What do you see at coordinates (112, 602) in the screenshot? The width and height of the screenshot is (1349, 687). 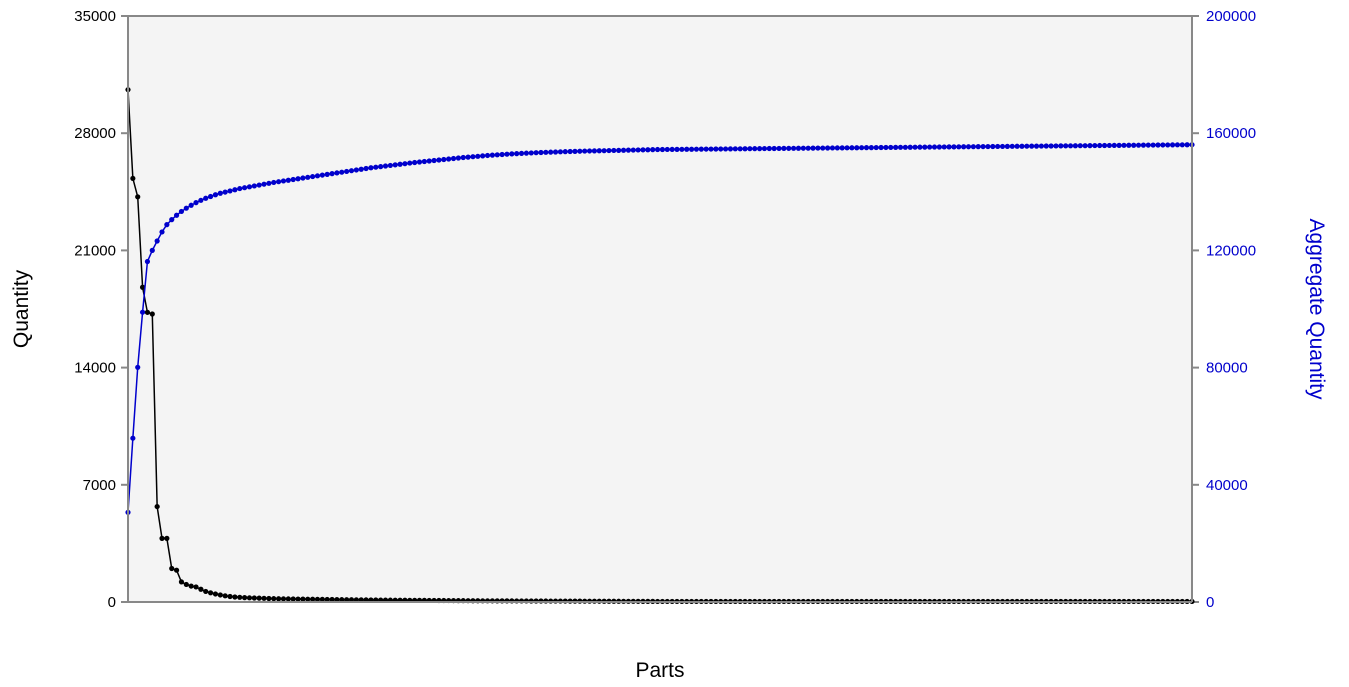 I see `y-tick-label: 0` at bounding box center [112, 602].